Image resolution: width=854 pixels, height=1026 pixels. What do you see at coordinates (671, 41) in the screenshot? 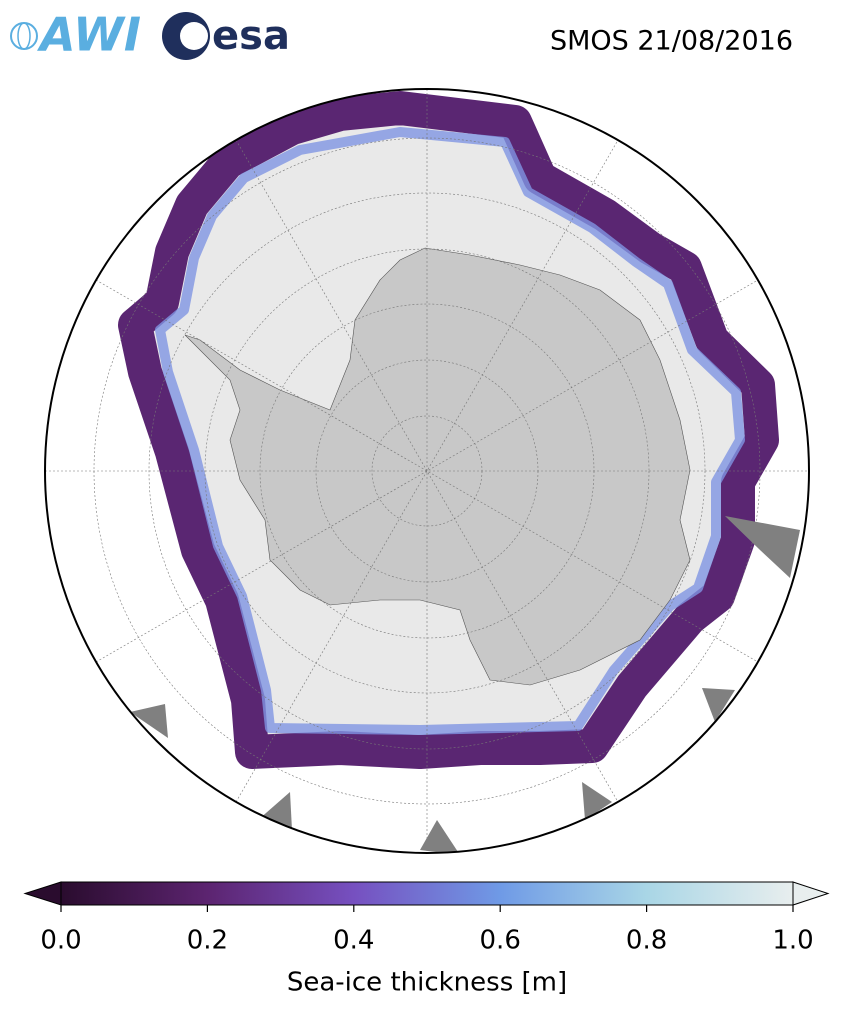
I see `map-title: SMOS 21/08/2016` at bounding box center [671, 41].